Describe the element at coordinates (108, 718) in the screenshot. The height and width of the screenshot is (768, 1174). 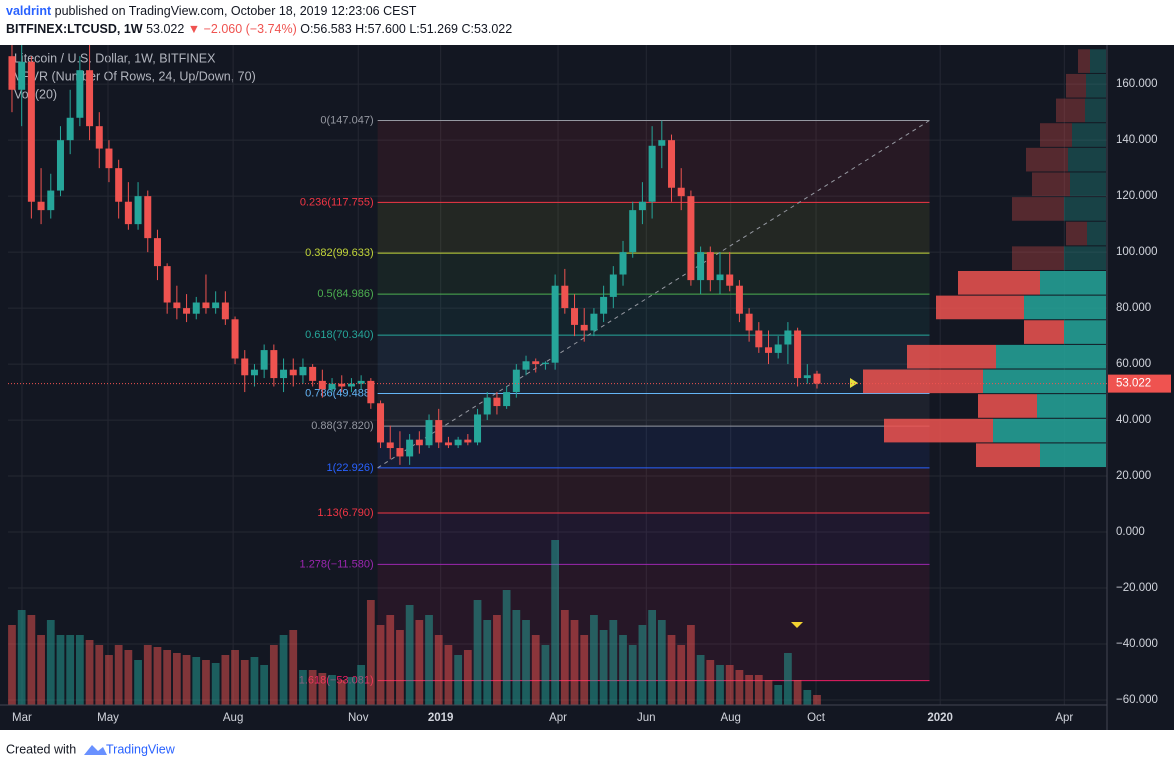
I see `x-tick-label: May` at that location.